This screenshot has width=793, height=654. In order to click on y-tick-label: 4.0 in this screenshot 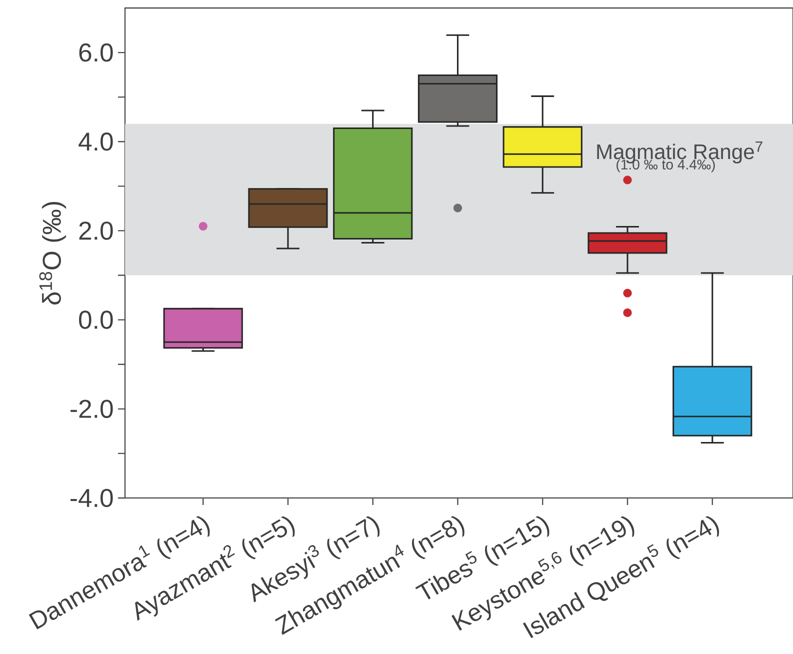, I will do `click(95, 141)`.